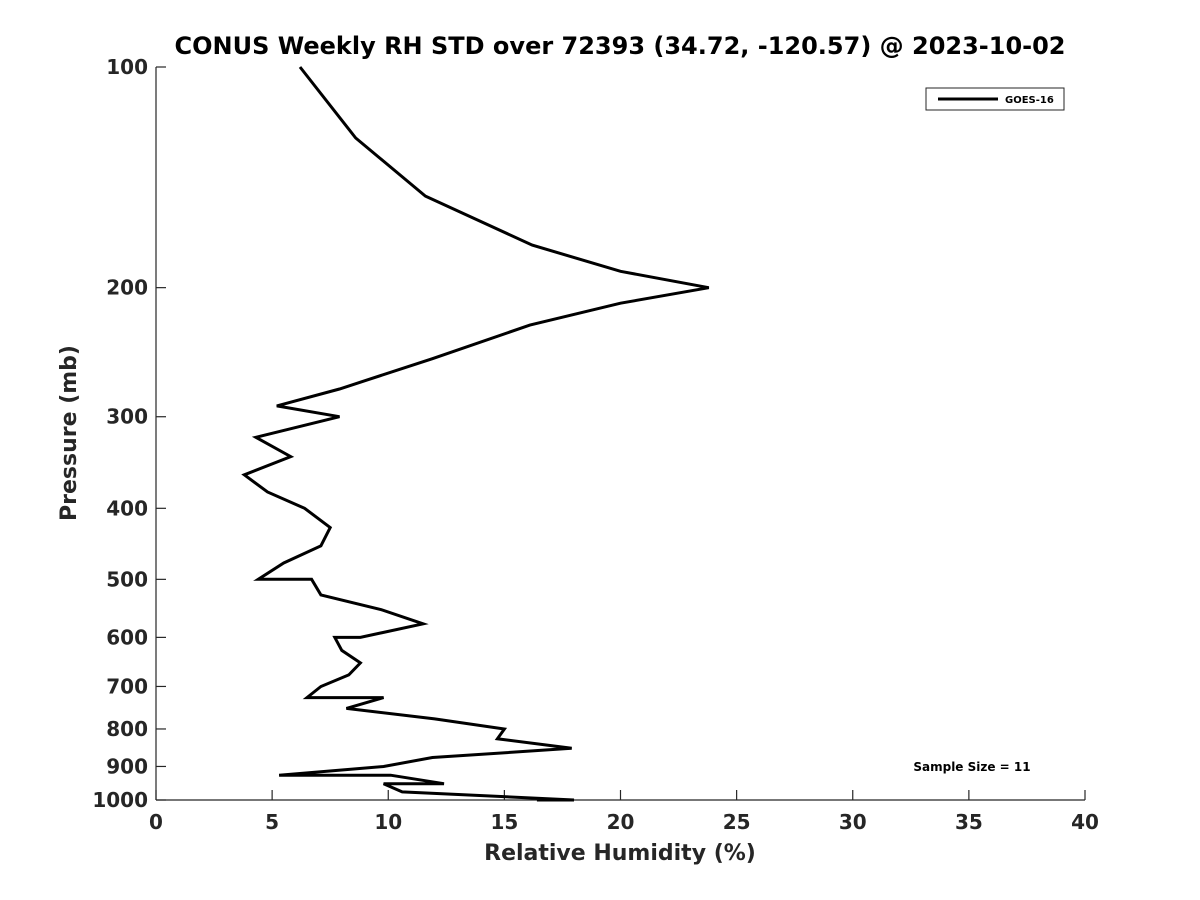  I want to click on y-tick-label: 500, so click(127, 579).